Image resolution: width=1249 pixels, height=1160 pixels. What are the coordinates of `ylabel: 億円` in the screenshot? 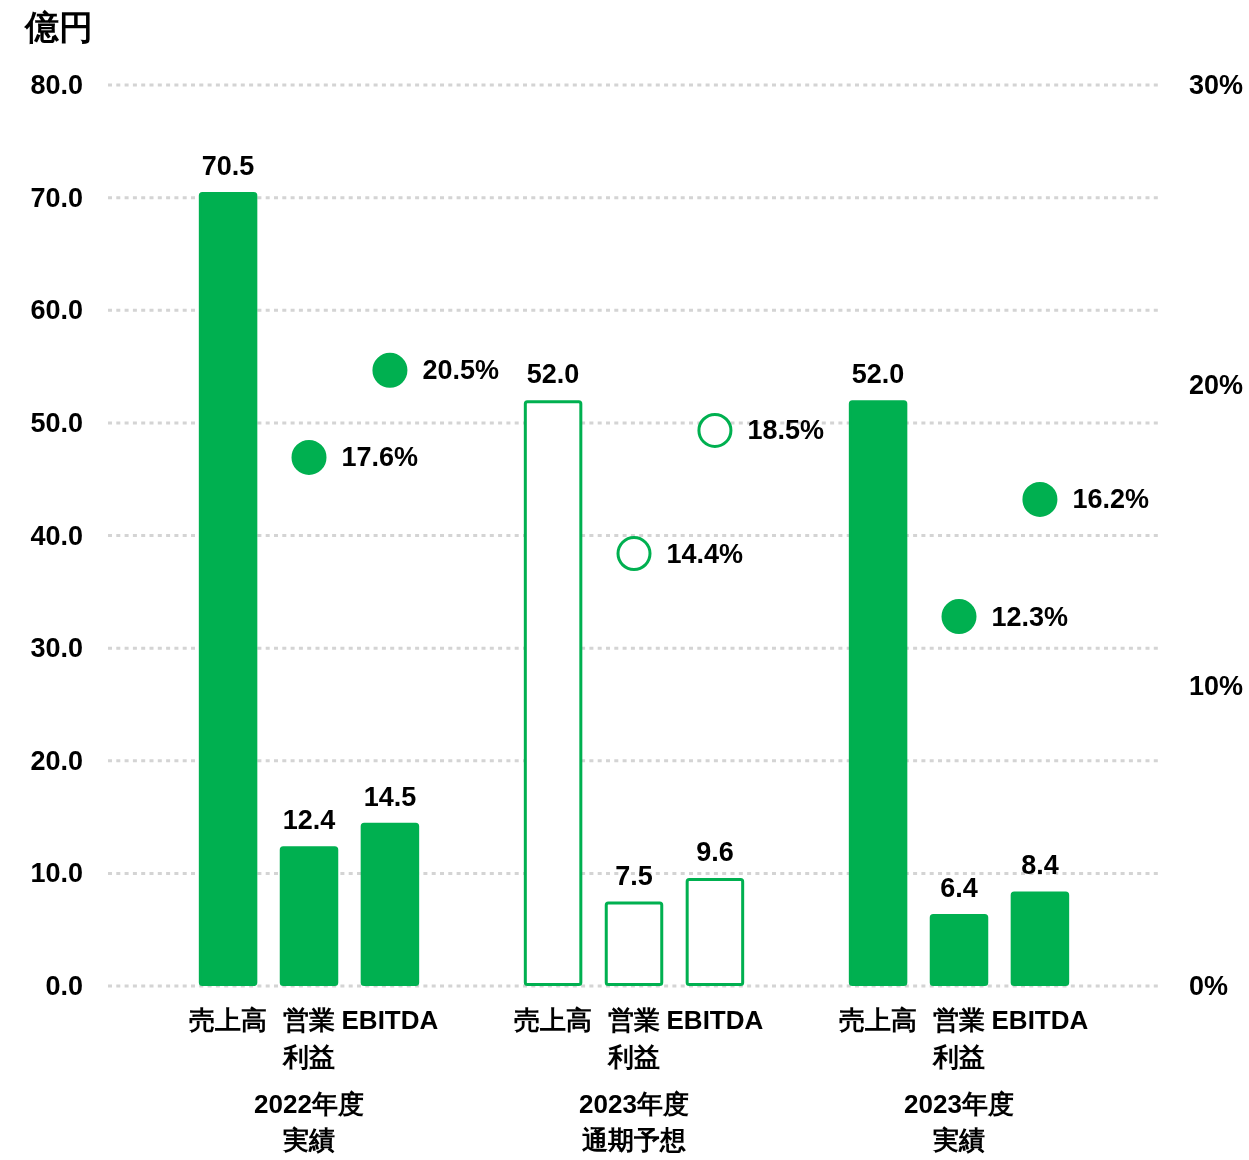 It's located at (59, 27).